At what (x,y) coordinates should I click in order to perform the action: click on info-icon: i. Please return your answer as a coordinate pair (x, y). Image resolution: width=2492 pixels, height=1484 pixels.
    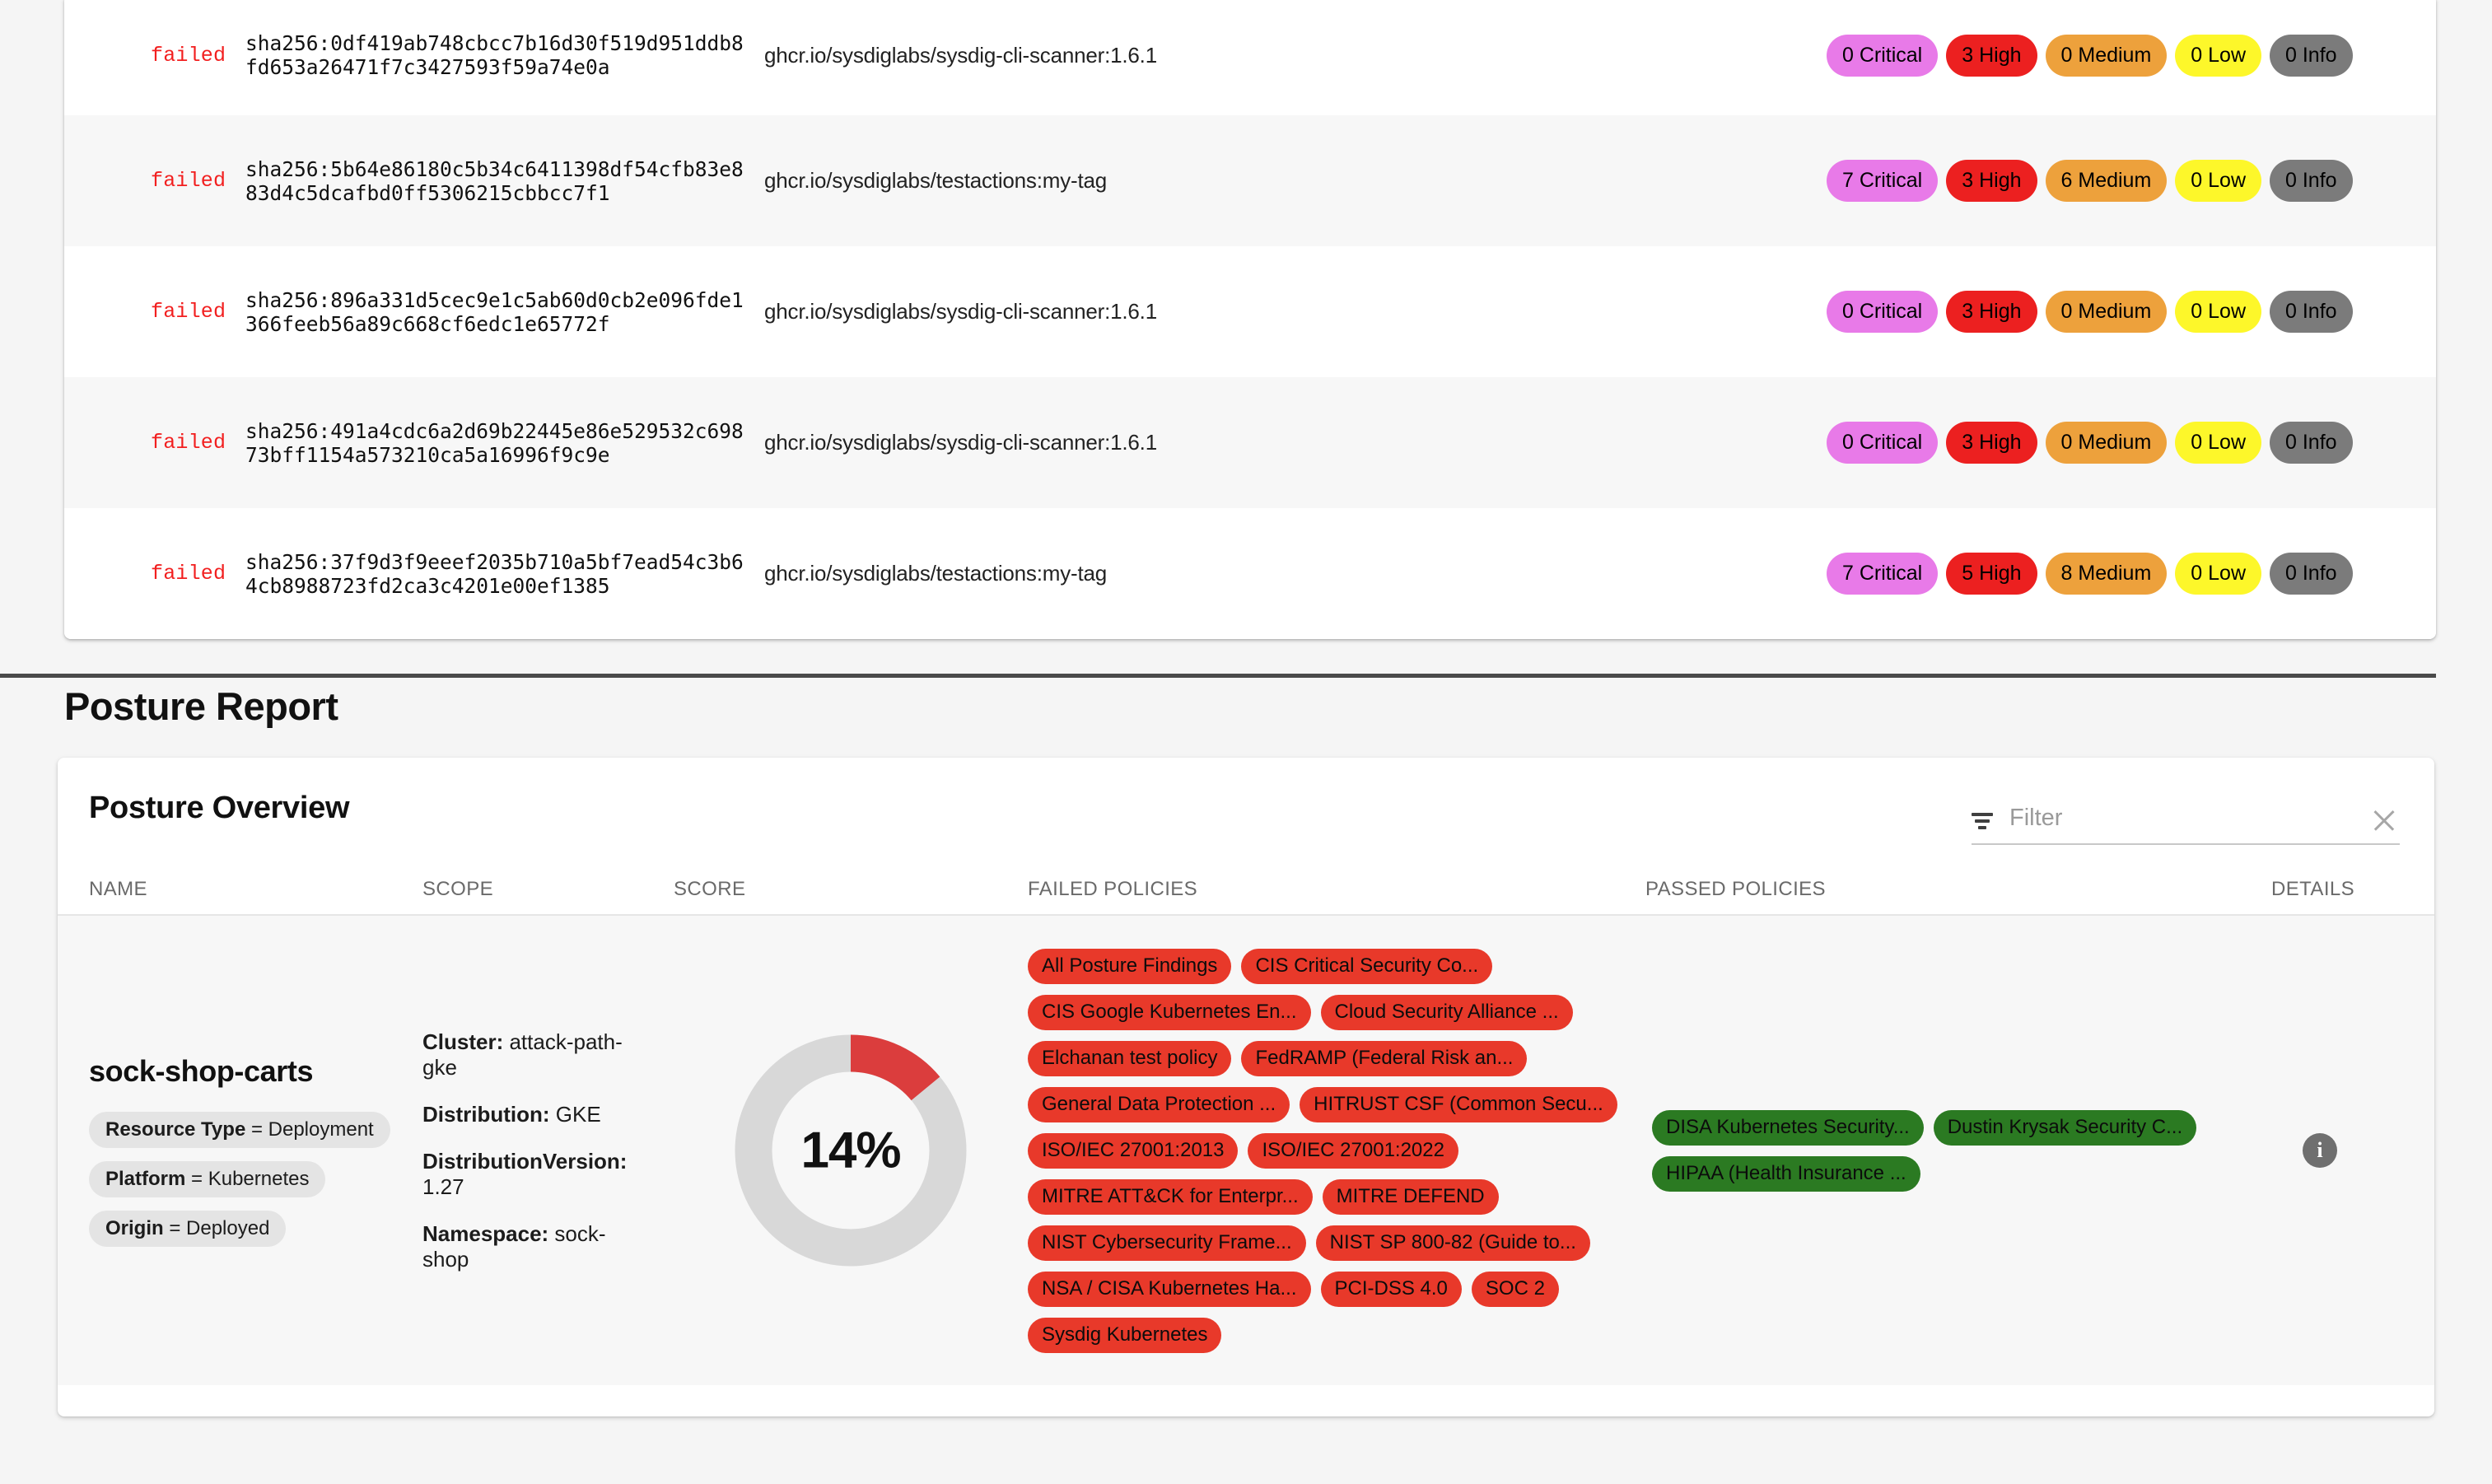
    Looking at the image, I should click on (2320, 1150).